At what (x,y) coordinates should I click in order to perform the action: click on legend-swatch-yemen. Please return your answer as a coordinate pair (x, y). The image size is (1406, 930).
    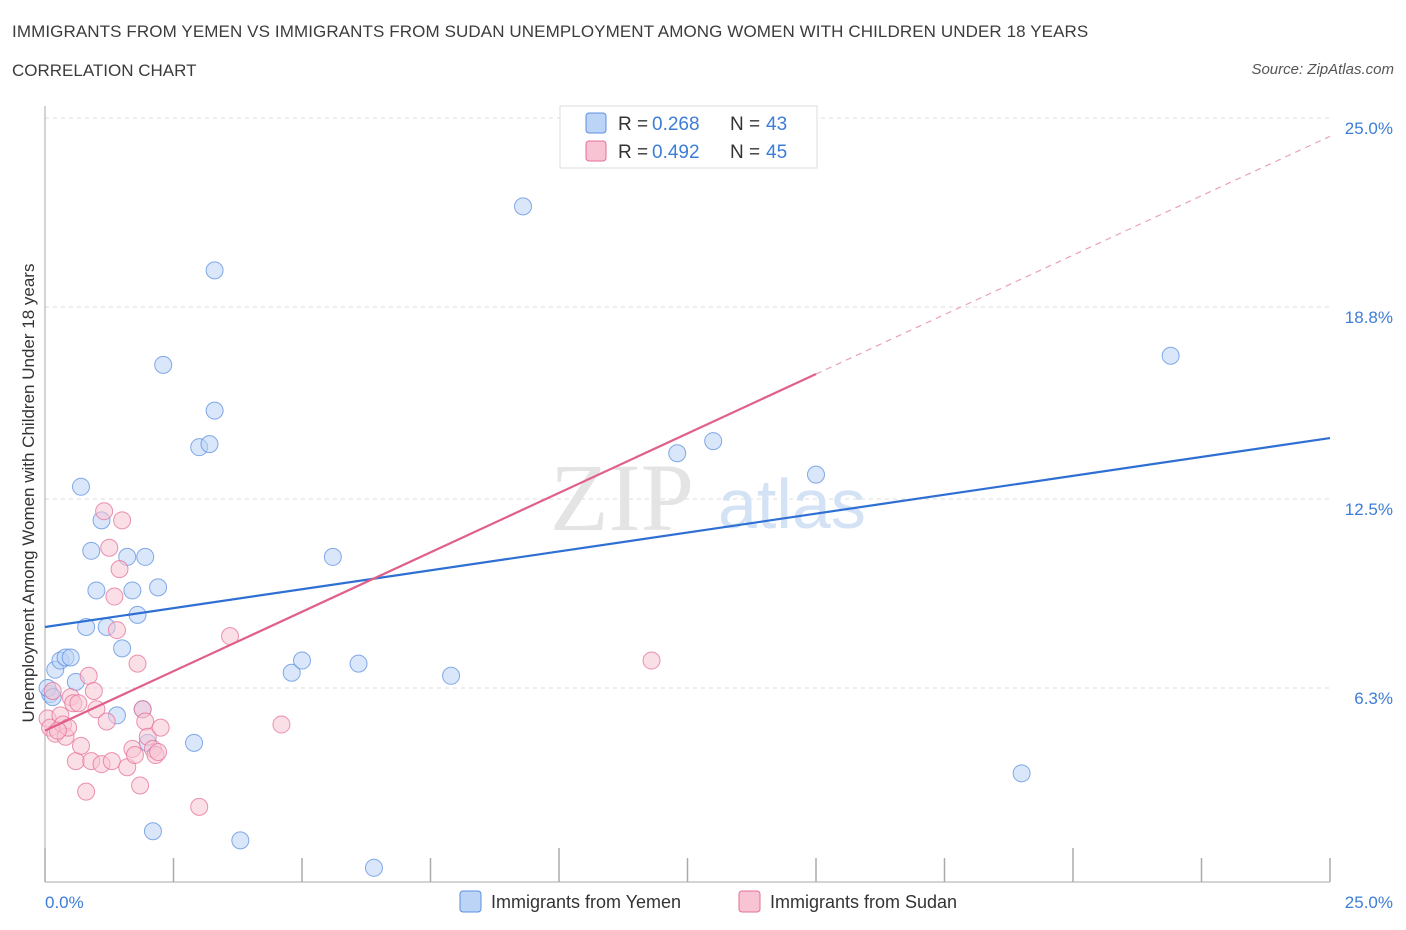
    Looking at the image, I should click on (596, 123).